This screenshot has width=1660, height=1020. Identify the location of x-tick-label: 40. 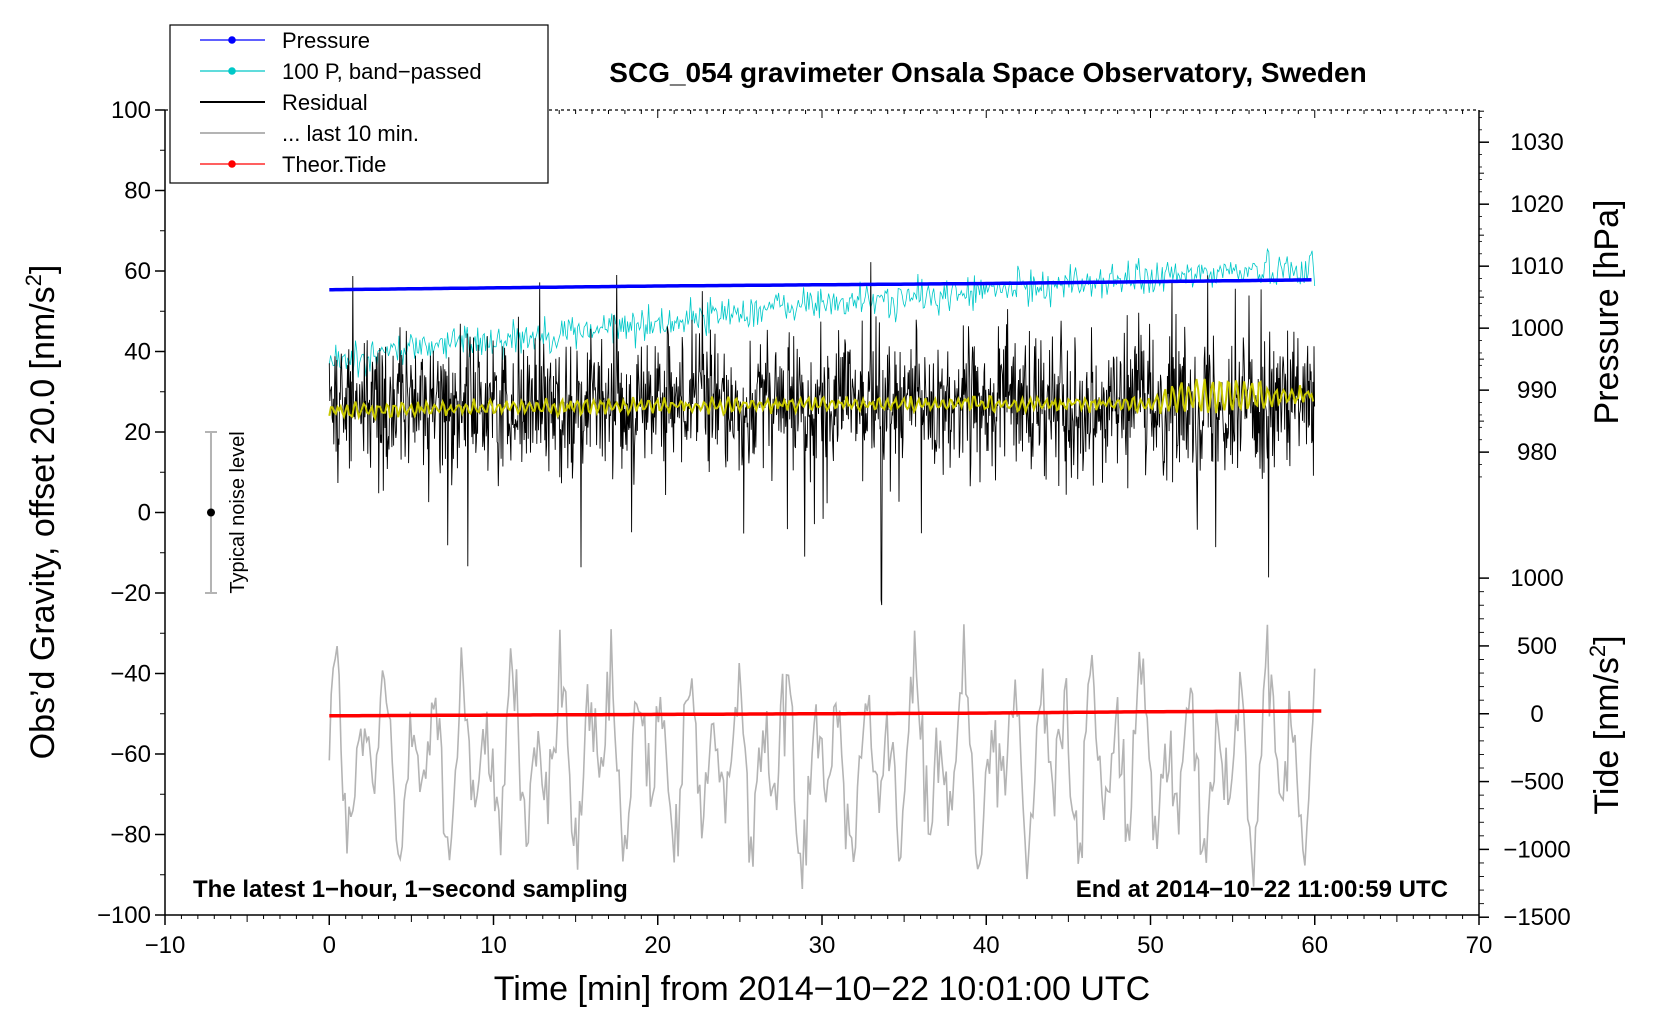
(986, 945).